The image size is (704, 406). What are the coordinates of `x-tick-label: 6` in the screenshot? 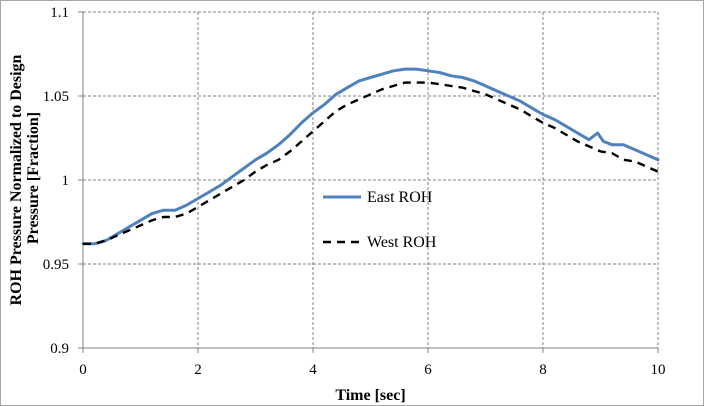 It's located at (428, 370).